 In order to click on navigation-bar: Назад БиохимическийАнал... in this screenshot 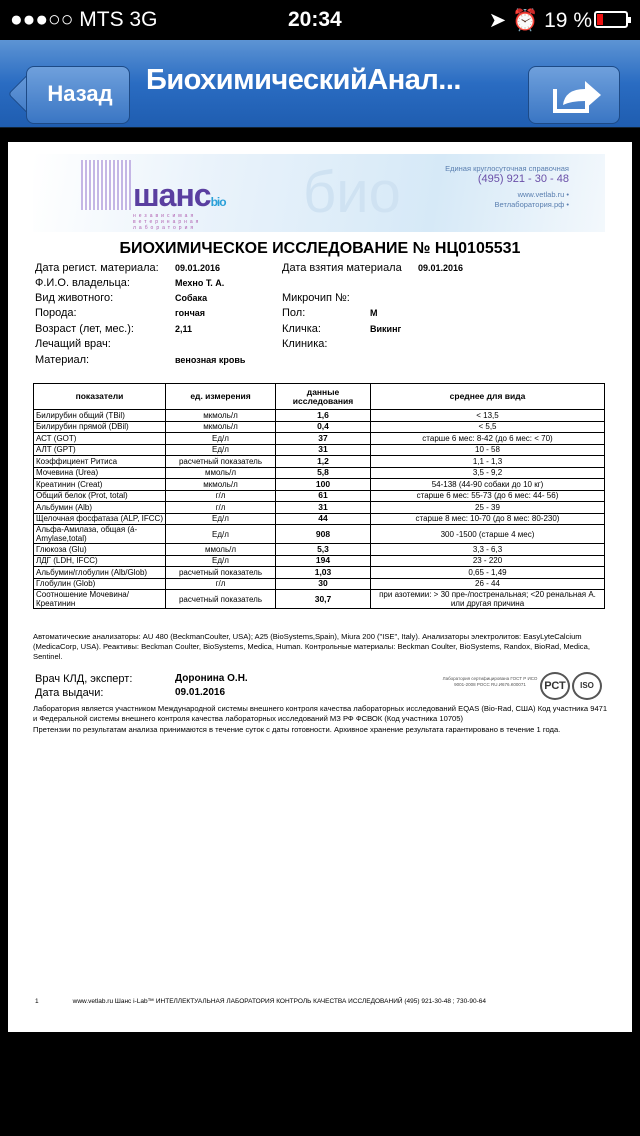, I will do `click(320, 84)`.